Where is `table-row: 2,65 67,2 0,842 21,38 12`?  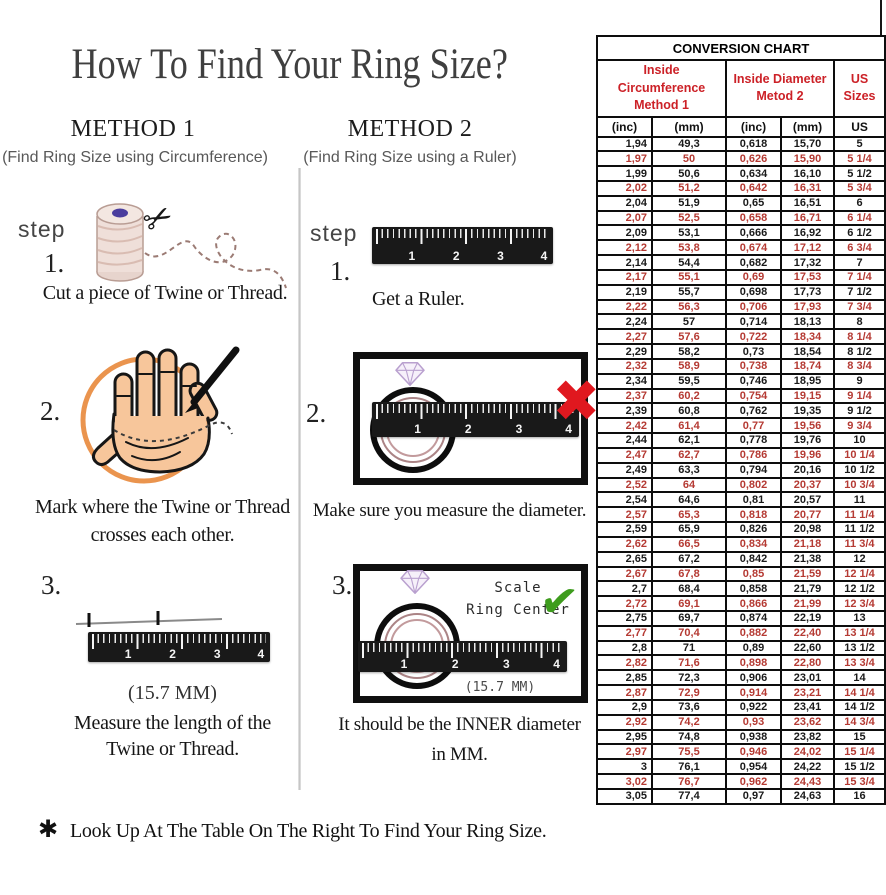
table-row: 2,65 67,2 0,842 21,38 12 is located at coordinates (741, 559).